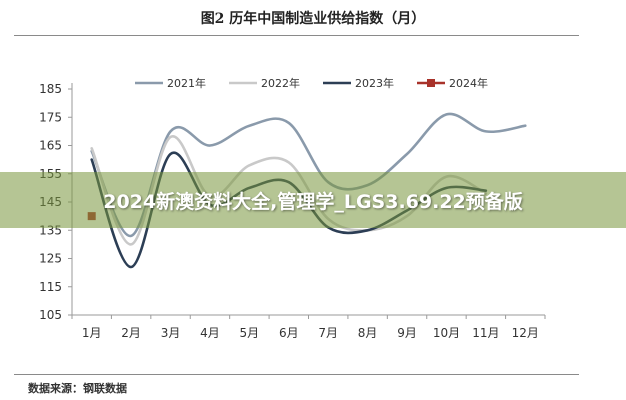 The width and height of the screenshot is (626, 400). Describe the element at coordinates (313, 19) in the screenshot. I see `figure-title: 图2 历年中国制造业供给指数（月）` at that location.